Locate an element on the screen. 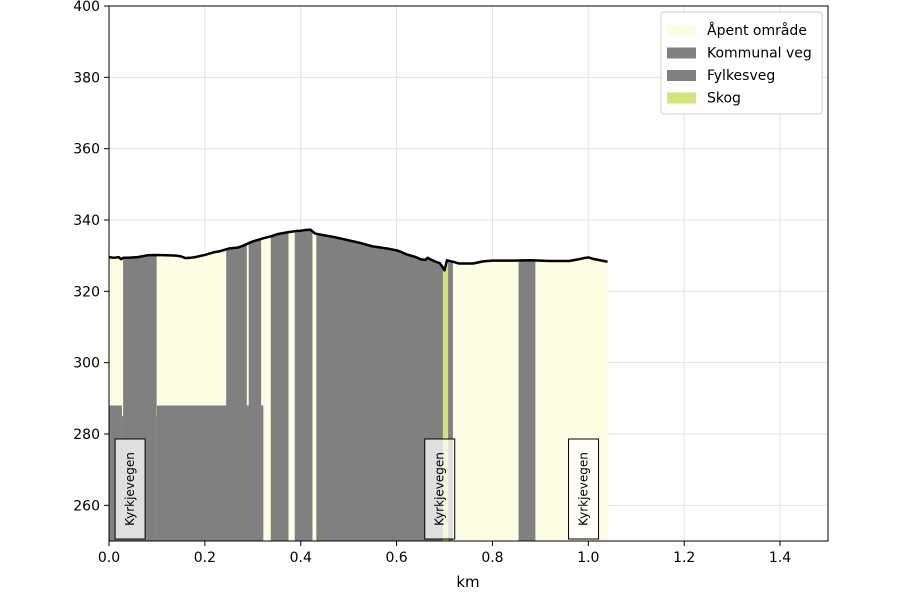  y-tick-label: 360 is located at coordinates (86, 150).